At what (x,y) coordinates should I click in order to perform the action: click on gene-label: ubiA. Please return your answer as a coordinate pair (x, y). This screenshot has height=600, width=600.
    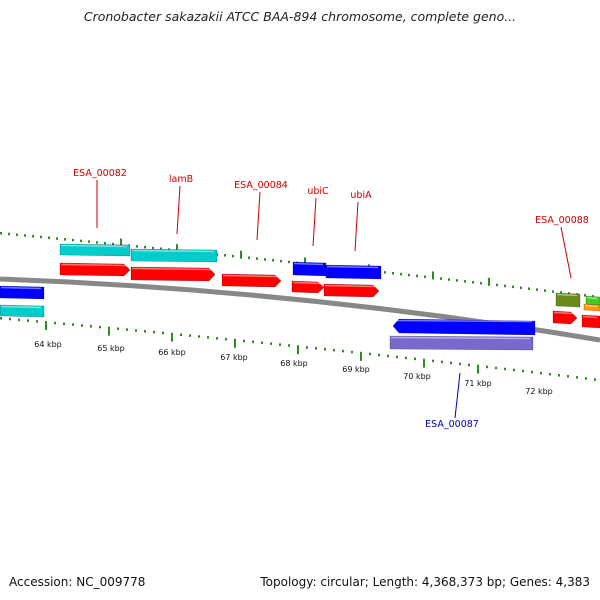
    Looking at the image, I should click on (361, 195).